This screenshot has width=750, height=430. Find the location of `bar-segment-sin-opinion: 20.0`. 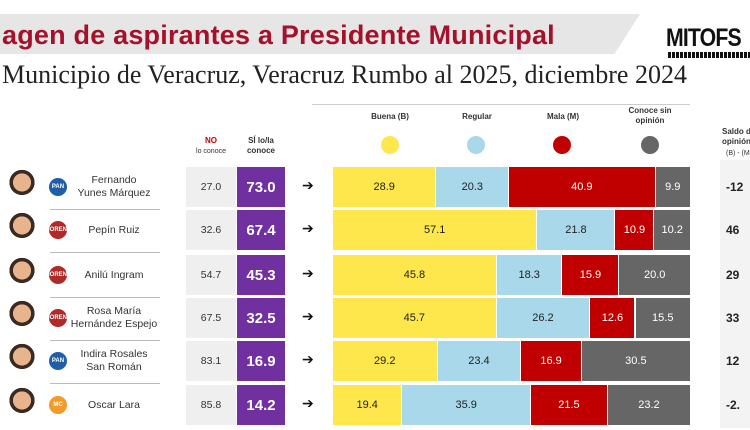

bar-segment-sin-opinion: 20.0 is located at coordinates (655, 275).